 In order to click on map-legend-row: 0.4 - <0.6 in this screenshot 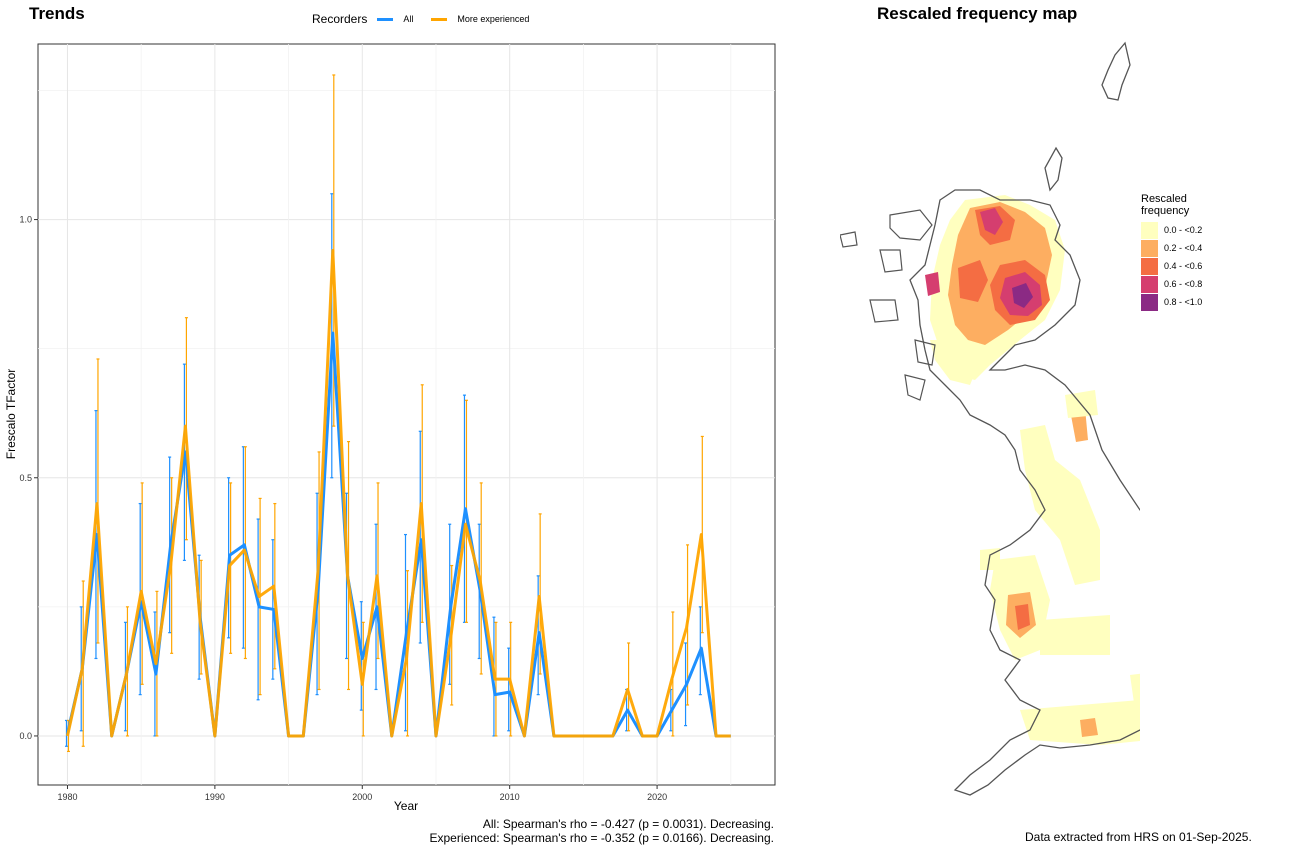, I will do `click(1171, 266)`.